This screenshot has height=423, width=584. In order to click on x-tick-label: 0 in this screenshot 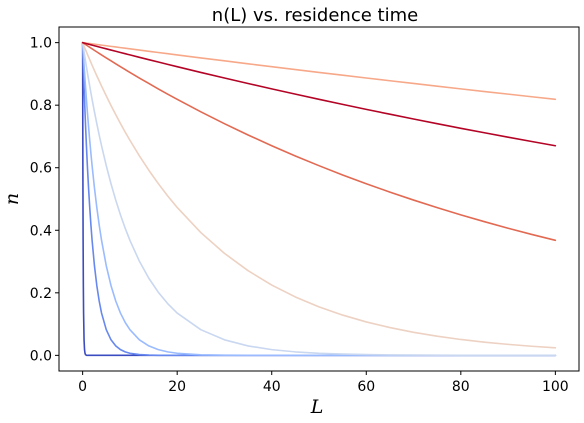, I will do `click(82, 387)`.